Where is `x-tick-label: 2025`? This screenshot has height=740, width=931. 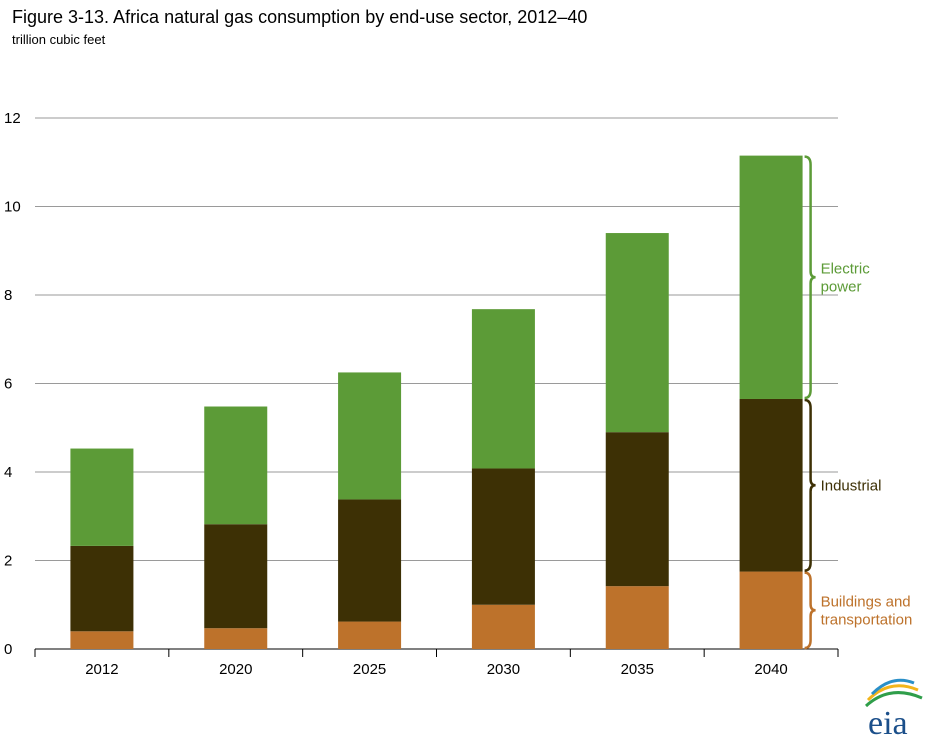
x-tick-label: 2025 is located at coordinates (369, 669).